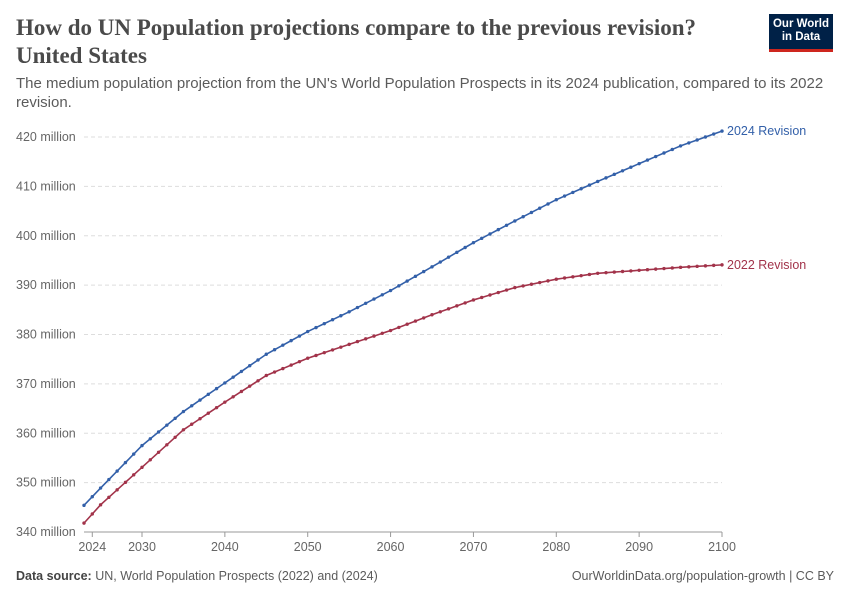  Describe the element at coordinates (801, 33) in the screenshot. I see `owid-logo: Our World in Data` at that location.